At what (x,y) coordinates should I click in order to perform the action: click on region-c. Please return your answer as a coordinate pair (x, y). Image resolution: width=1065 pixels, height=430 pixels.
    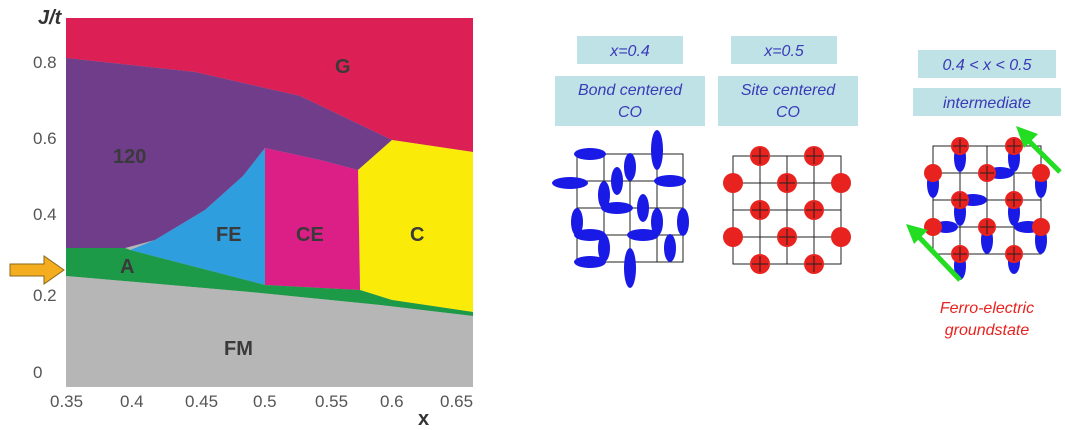
    Looking at the image, I should click on (415, 226).